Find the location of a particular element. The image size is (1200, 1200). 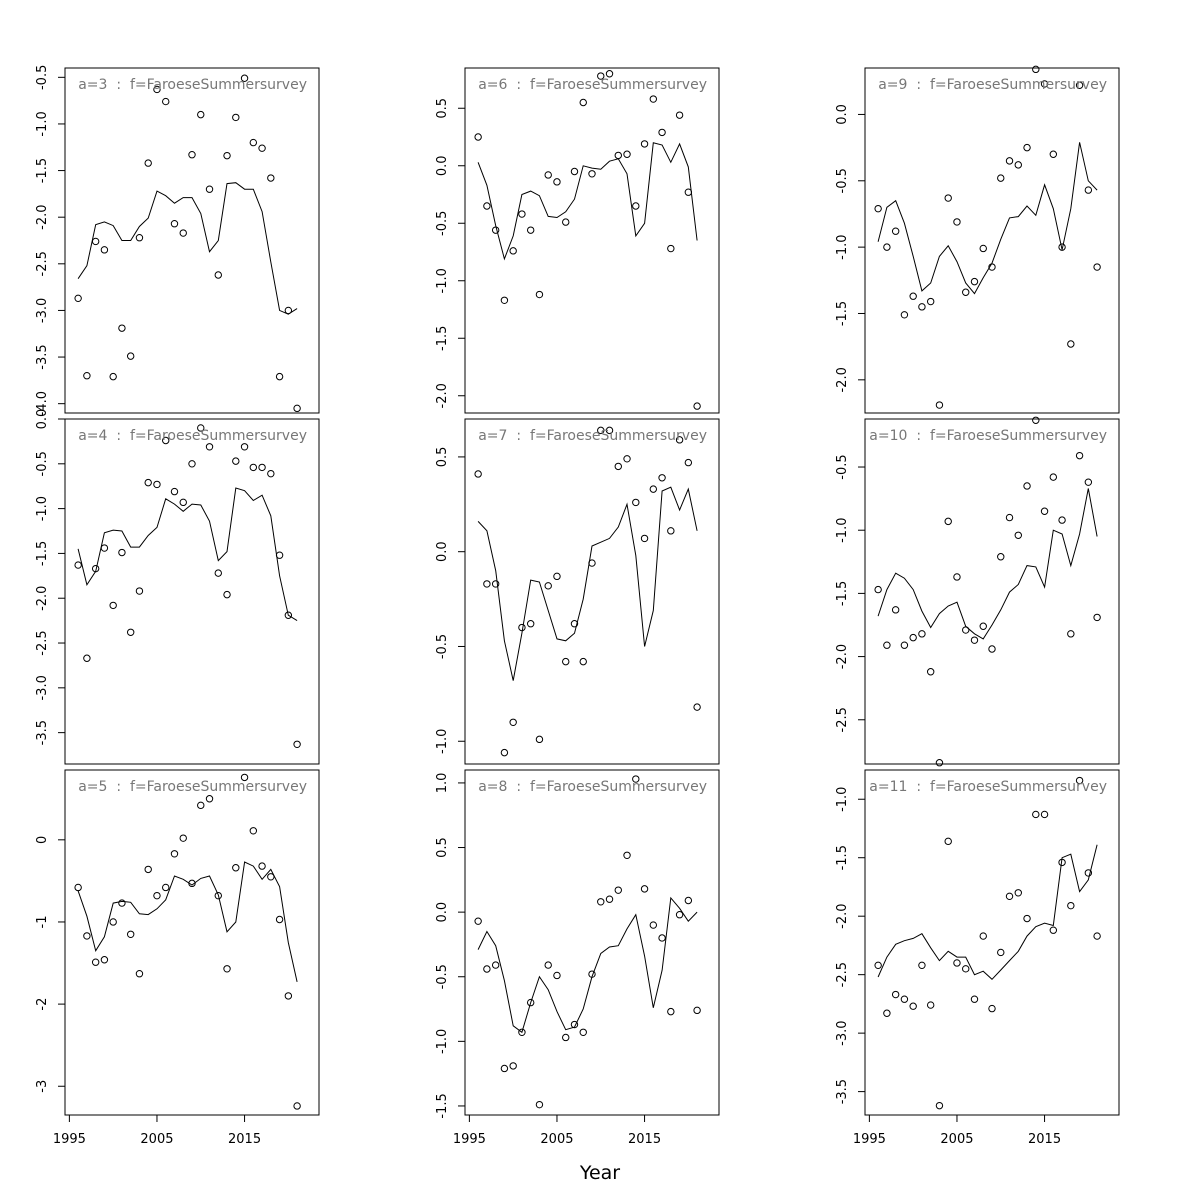

x-axis: 1995 2005 2015 is located at coordinates (557, 1131).